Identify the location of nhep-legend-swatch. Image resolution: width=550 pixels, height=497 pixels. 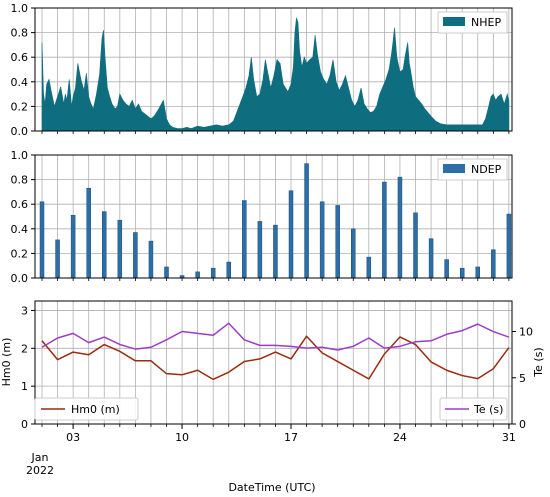
(454, 21).